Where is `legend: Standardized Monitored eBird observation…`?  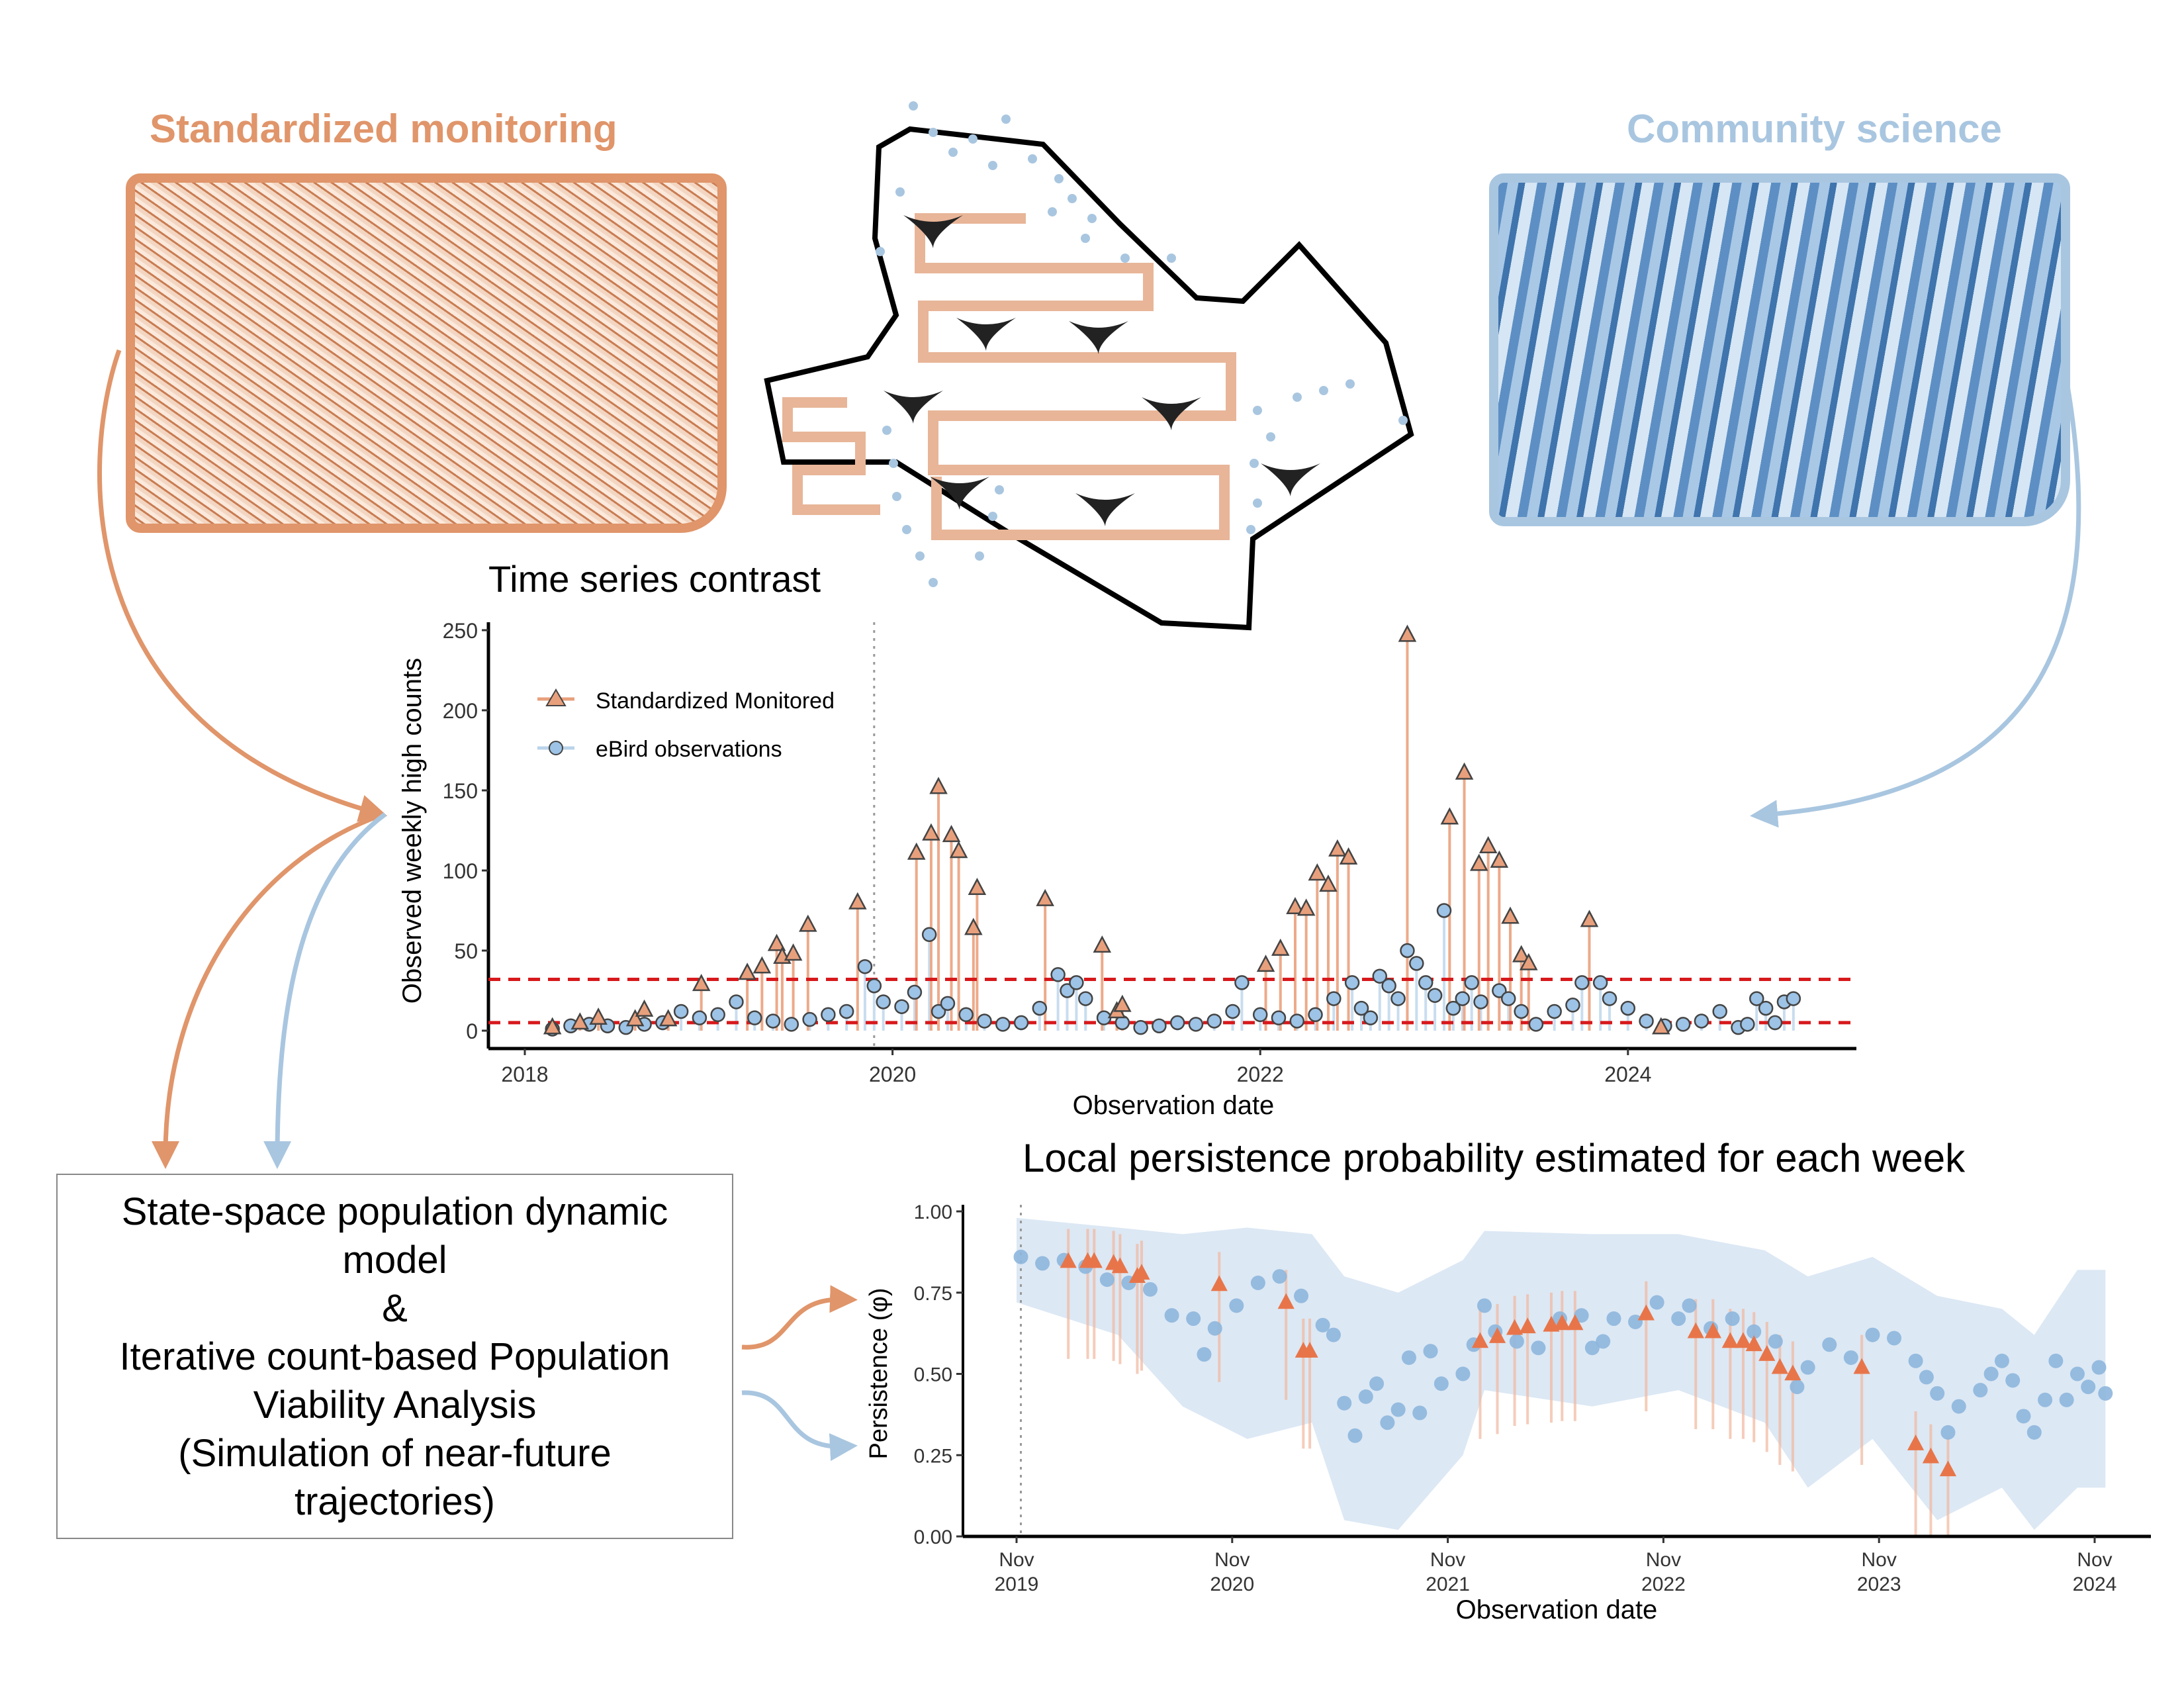
legend: Standardized Monitored eBird observation… is located at coordinates (686, 725).